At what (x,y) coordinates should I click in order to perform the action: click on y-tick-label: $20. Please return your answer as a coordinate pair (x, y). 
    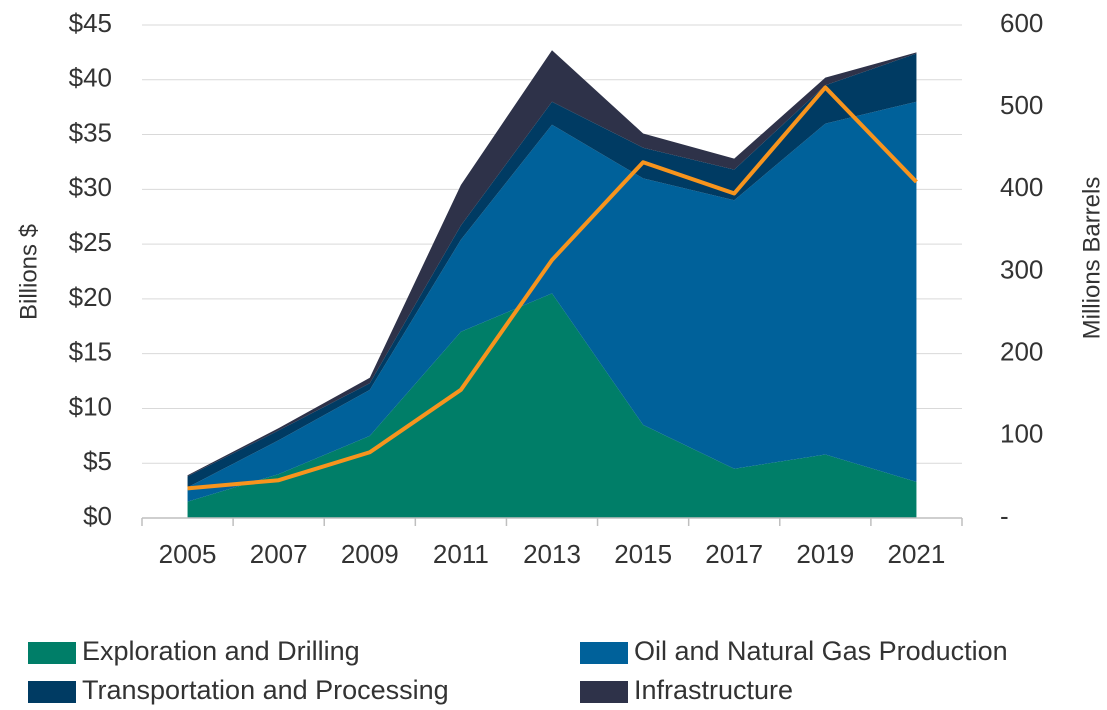
    Looking at the image, I should click on (90, 297).